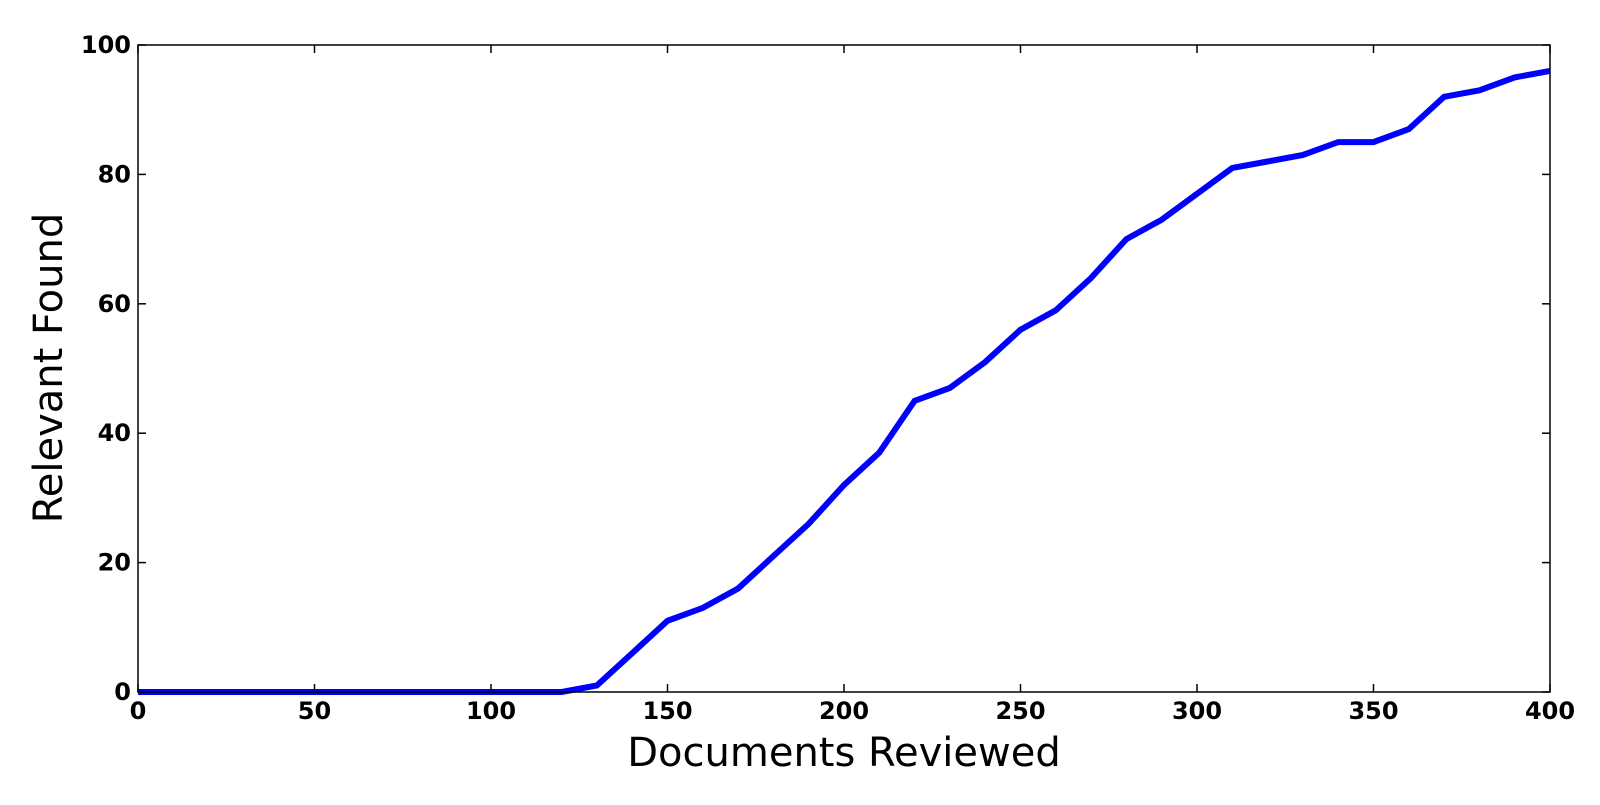 This screenshot has height=805, width=1600. I want to click on x-tick-label: 100, so click(491, 711).